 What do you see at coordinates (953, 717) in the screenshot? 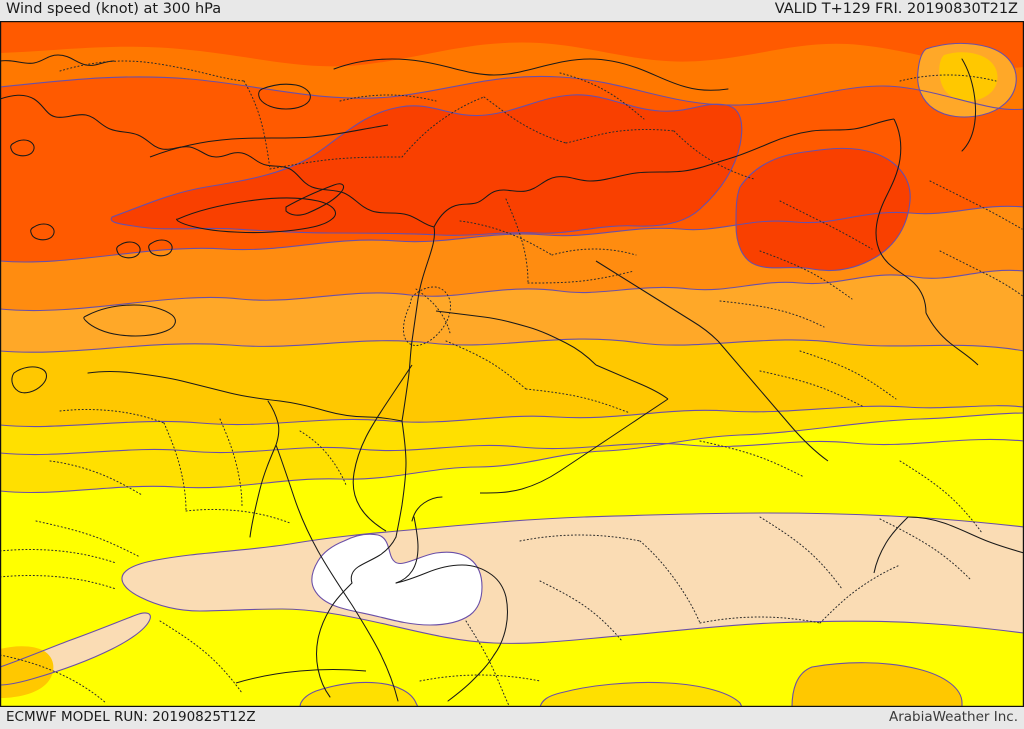
I see `credit-label: ArabiaWeather Inc.` at bounding box center [953, 717].